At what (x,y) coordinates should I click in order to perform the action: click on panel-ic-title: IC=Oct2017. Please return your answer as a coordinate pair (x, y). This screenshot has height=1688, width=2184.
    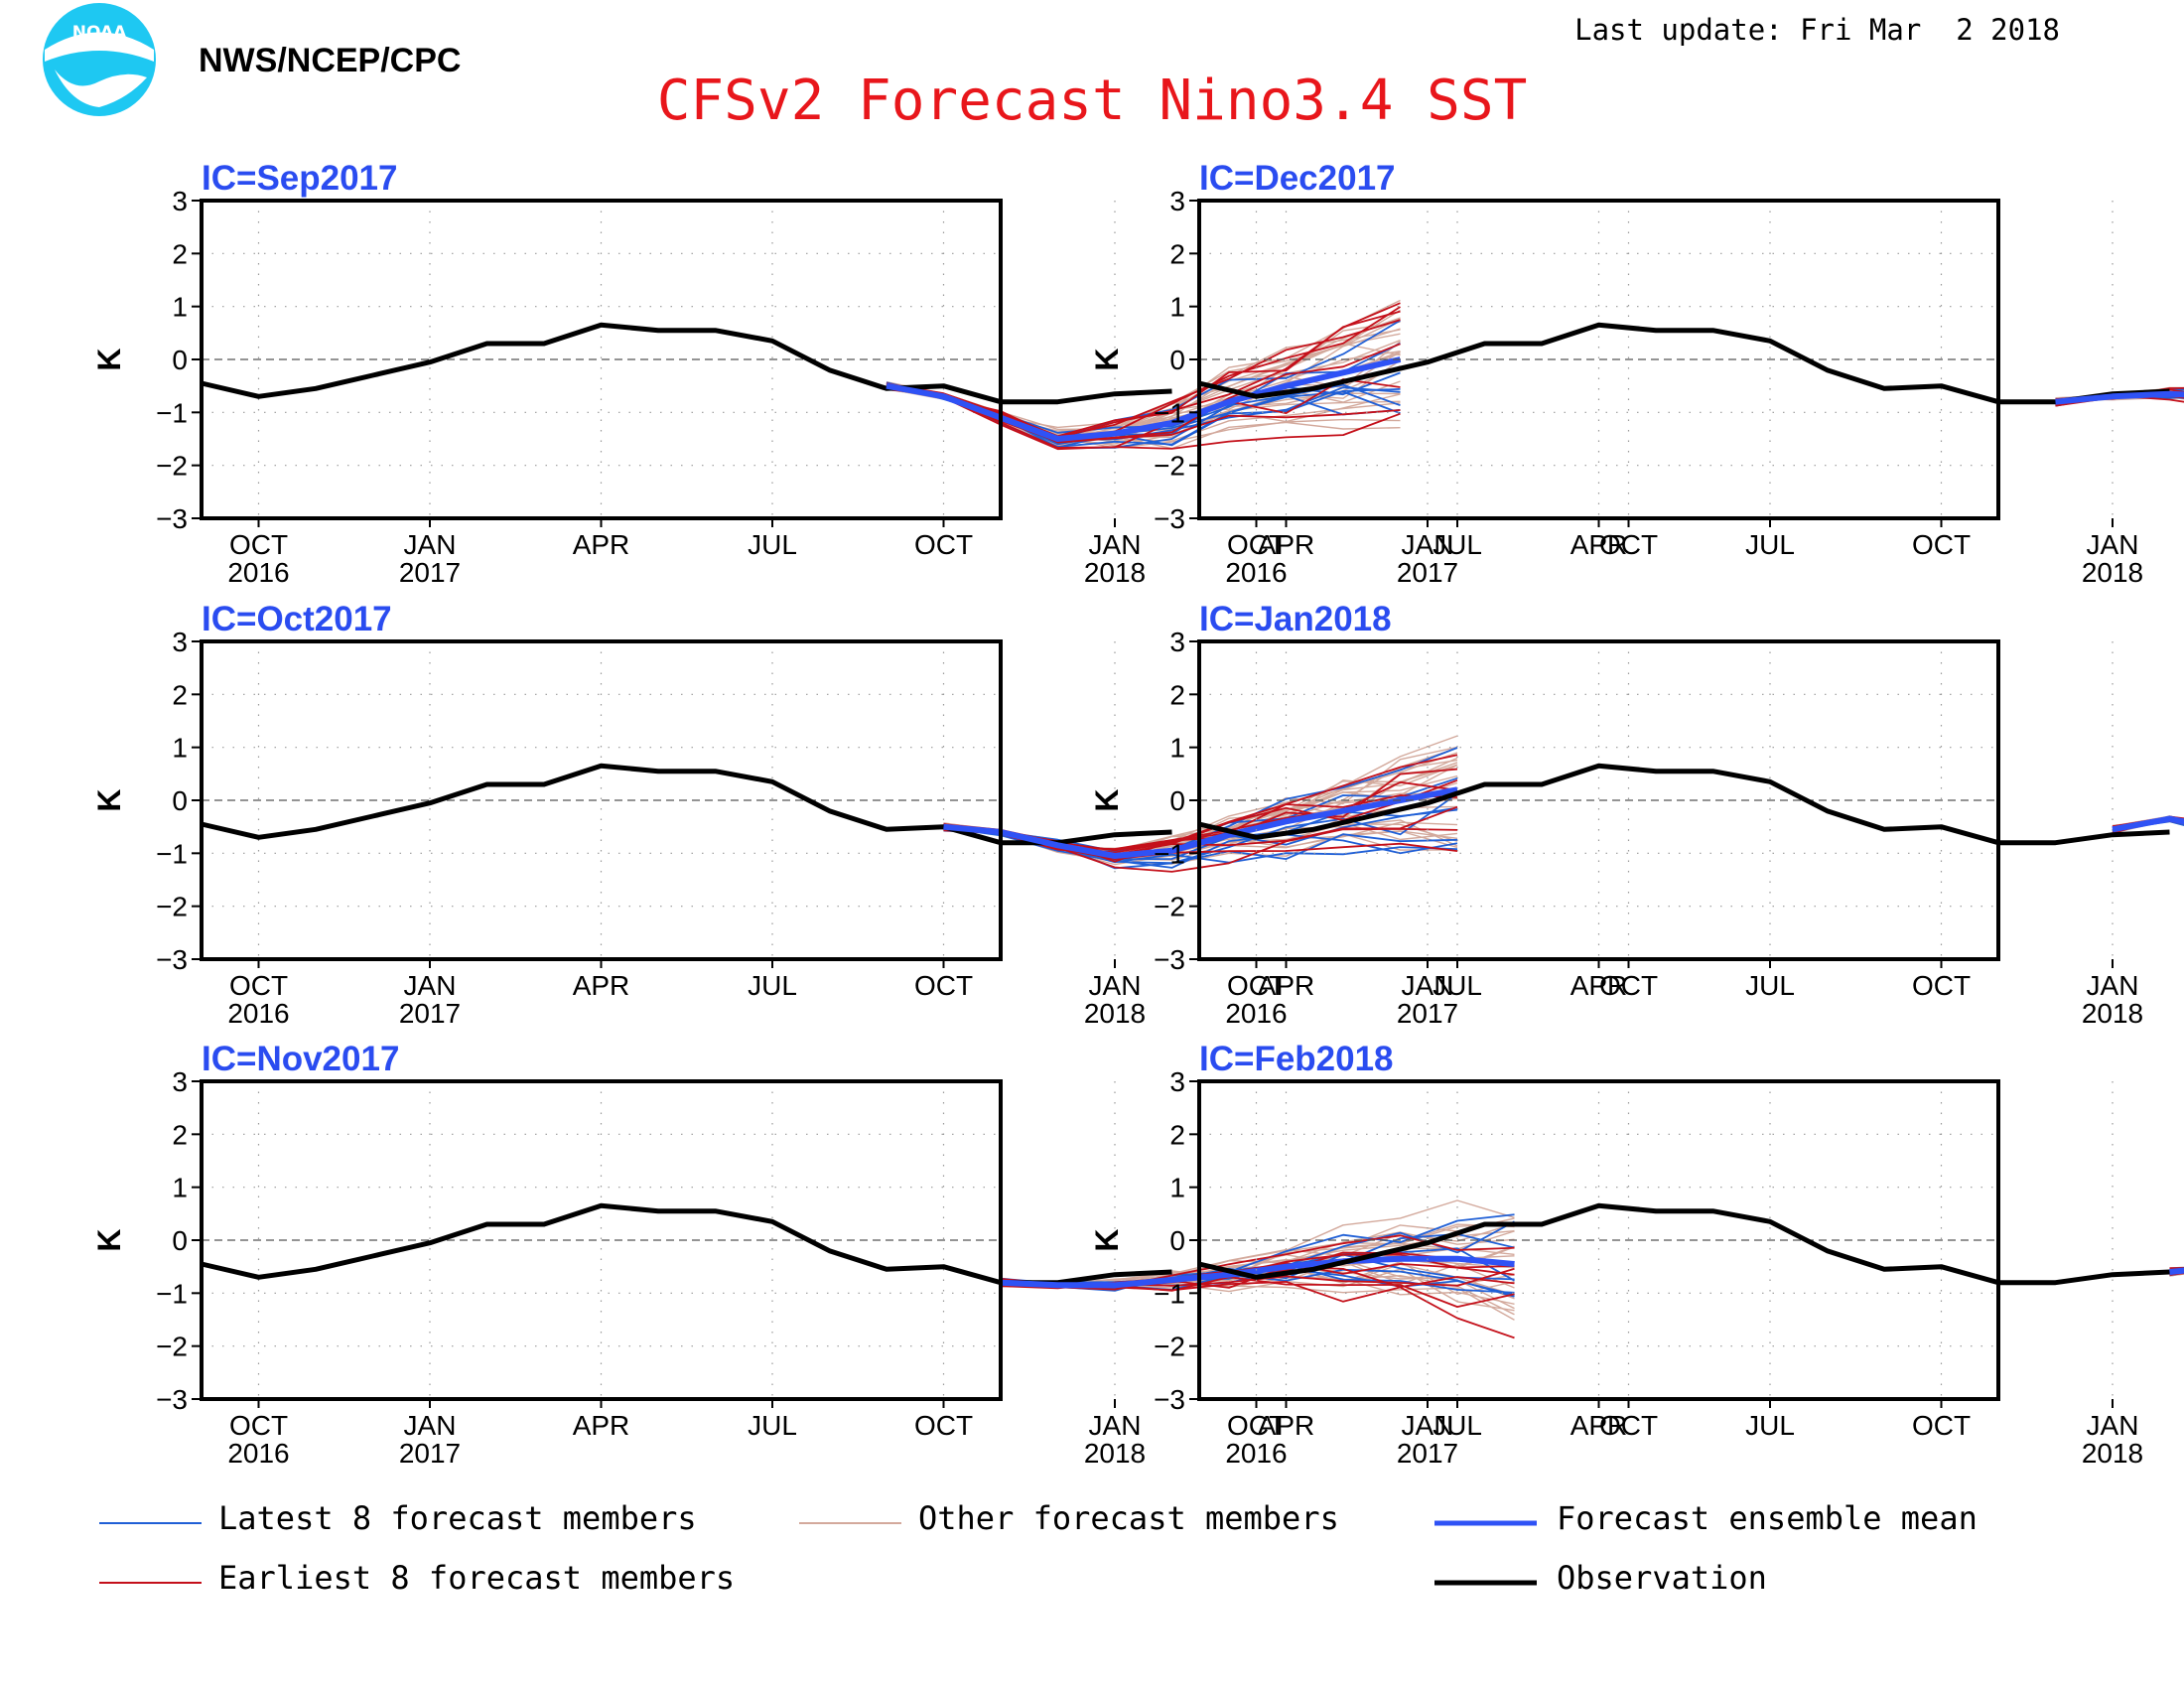
    Looking at the image, I should click on (297, 619).